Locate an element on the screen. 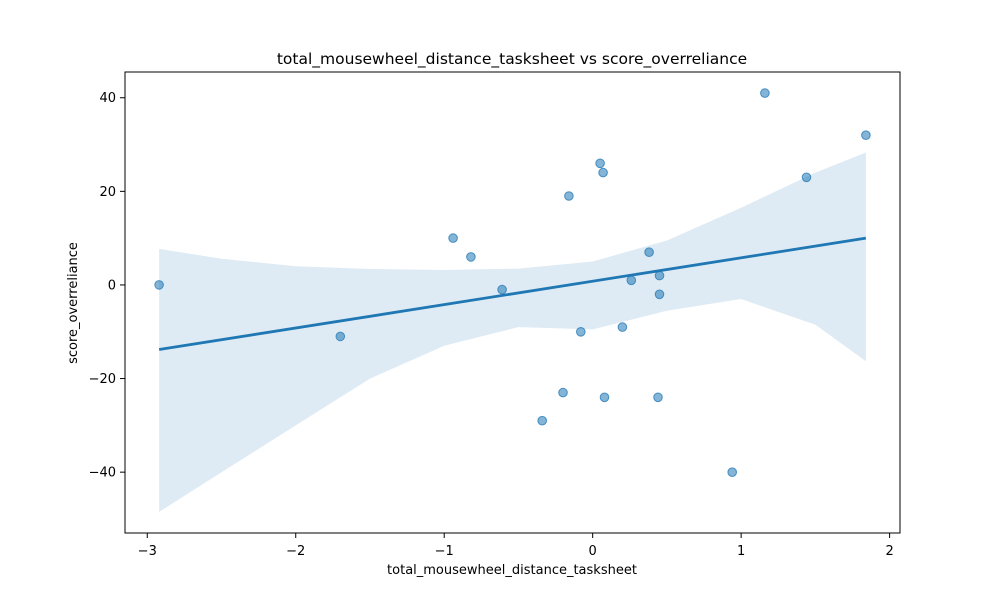 The image size is (1000, 600). y-tick-label: −40 is located at coordinates (102, 473).